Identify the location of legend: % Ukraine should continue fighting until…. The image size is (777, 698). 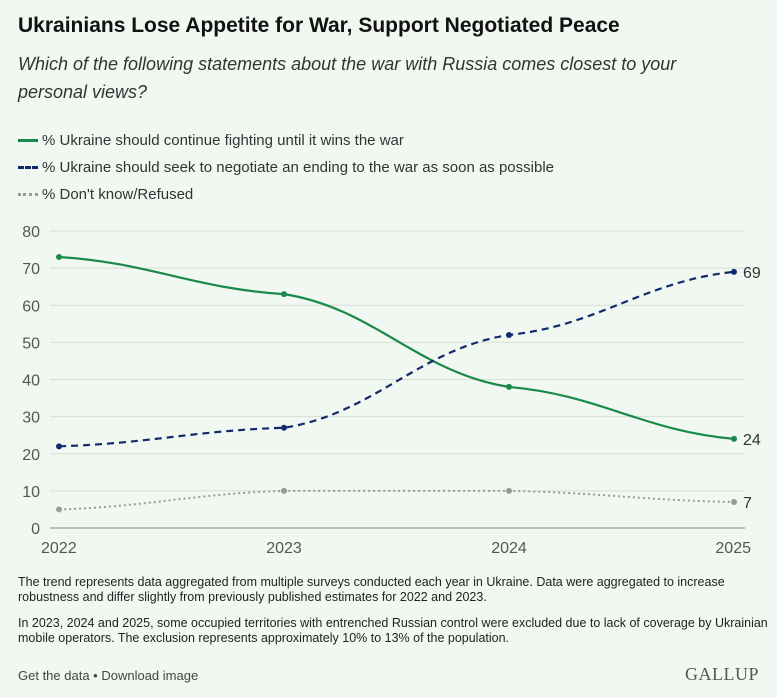
(286, 167).